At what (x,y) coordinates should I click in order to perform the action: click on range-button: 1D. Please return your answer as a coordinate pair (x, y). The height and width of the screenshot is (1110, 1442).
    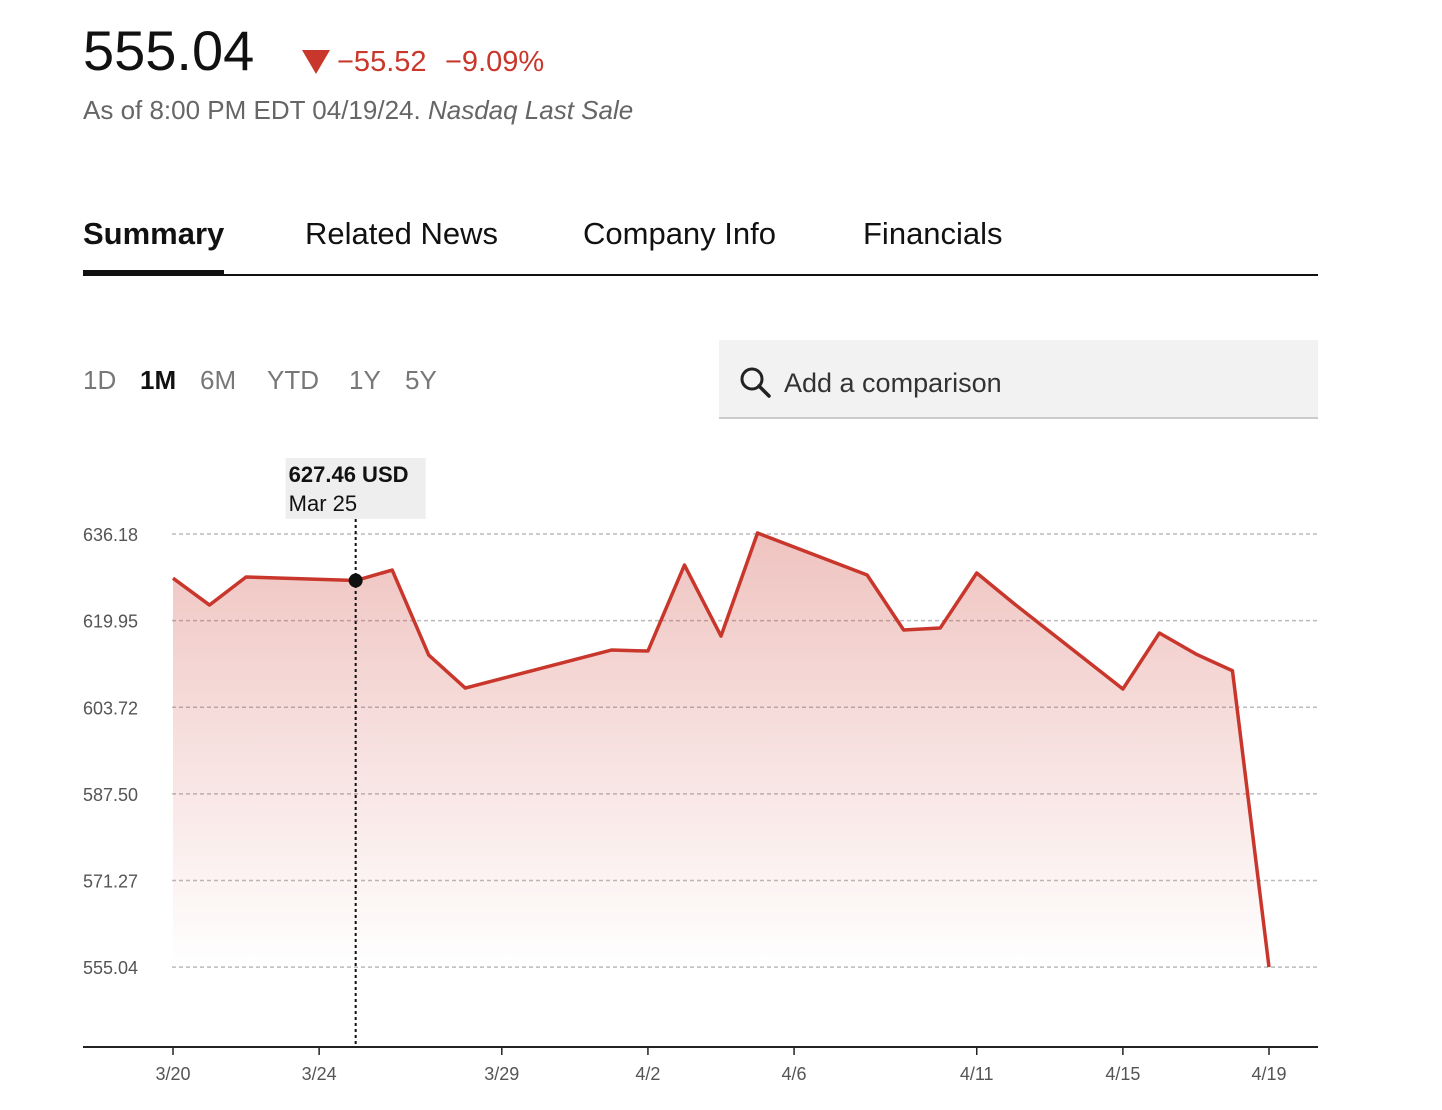
    Looking at the image, I should click on (100, 380).